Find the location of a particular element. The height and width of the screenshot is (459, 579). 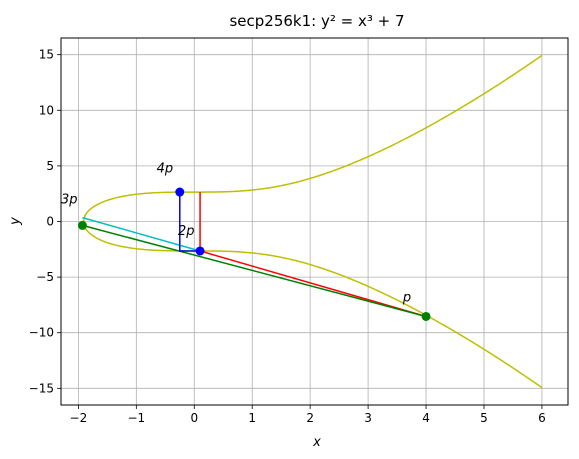

x-tick-label: 4 is located at coordinates (426, 418).